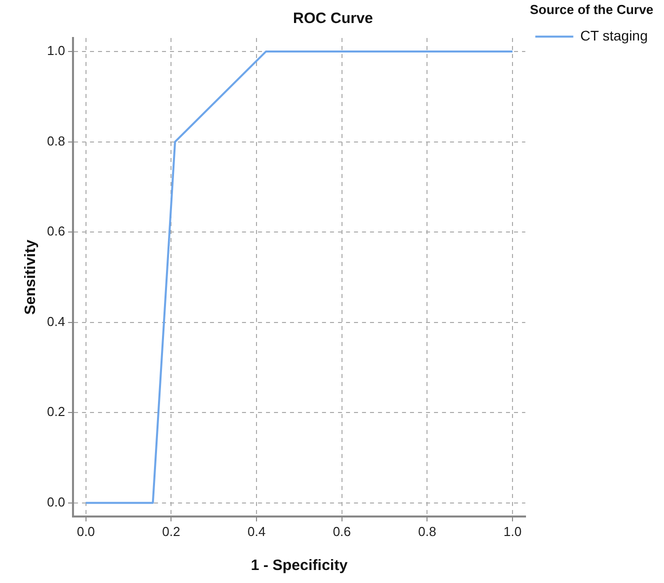  What do you see at coordinates (85, 531) in the screenshot?
I see `x-tick-label: 0.0` at bounding box center [85, 531].